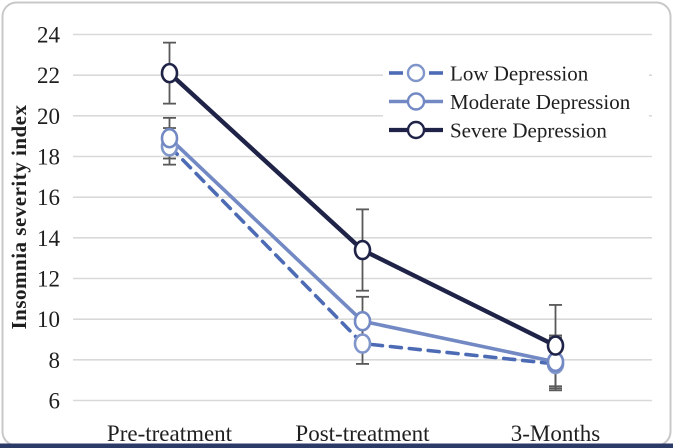 This screenshot has width=673, height=448. Describe the element at coordinates (48, 116) in the screenshot. I see `y-tick-label: 20` at that location.